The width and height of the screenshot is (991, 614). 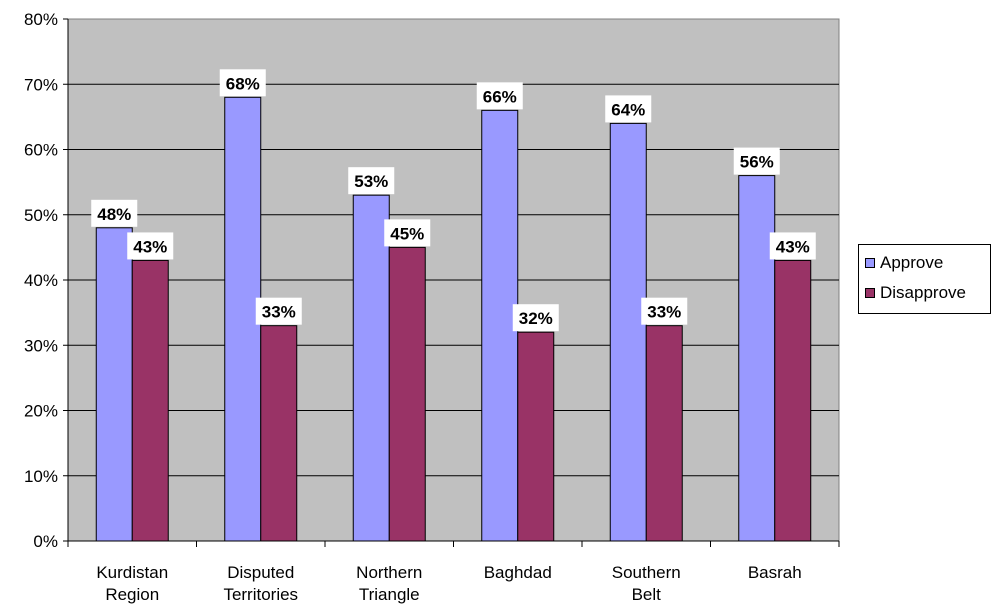 I want to click on y-tick-label: 10%, so click(x=41, y=476).